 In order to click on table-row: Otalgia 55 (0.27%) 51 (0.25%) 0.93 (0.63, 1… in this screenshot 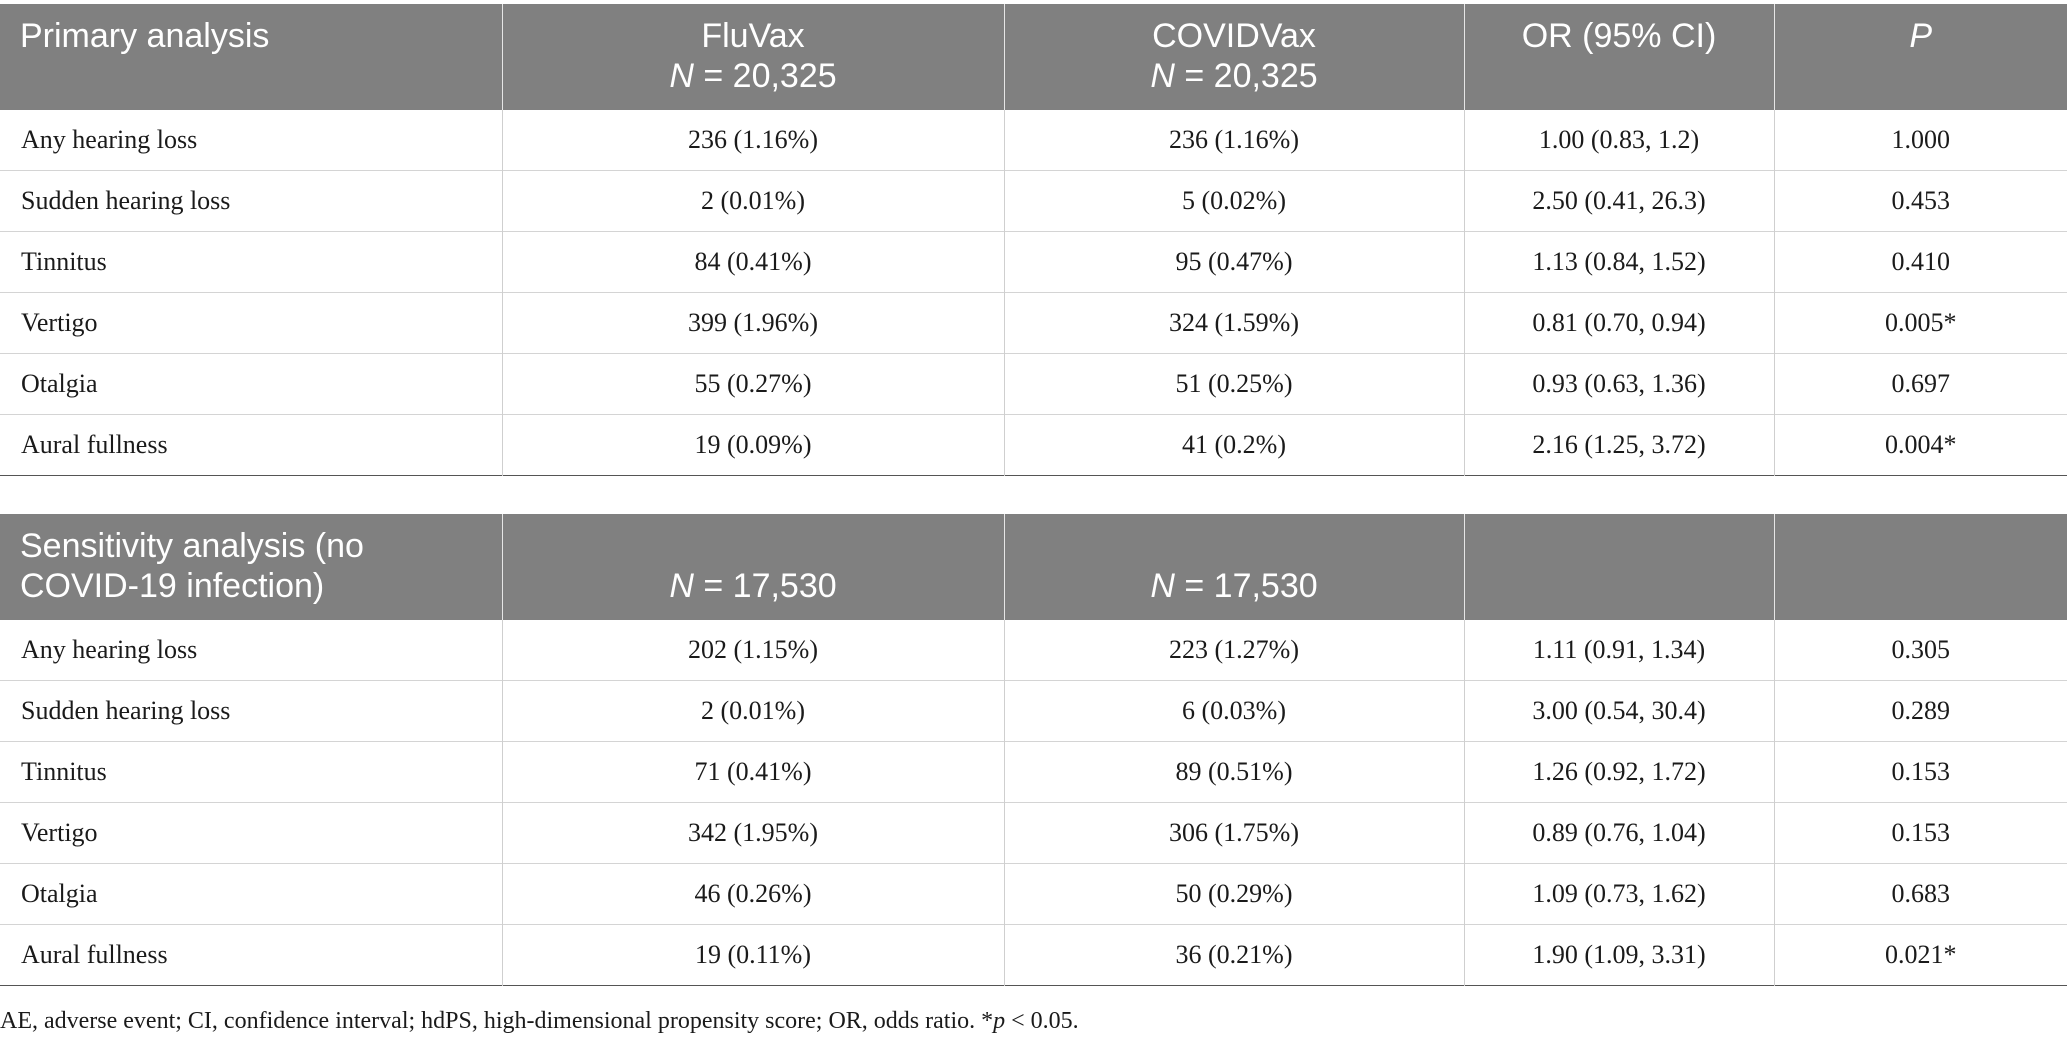, I will do `click(1033, 384)`.